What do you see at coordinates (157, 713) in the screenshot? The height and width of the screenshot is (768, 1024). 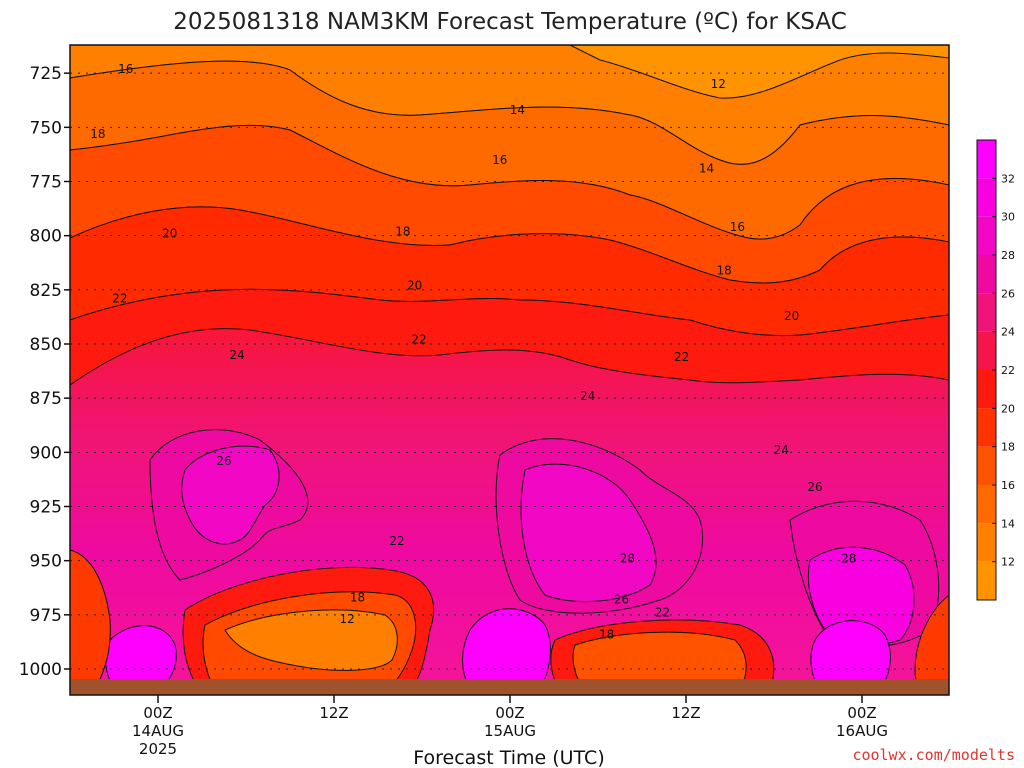 I see `x-tick-label: 00Z` at bounding box center [157, 713].